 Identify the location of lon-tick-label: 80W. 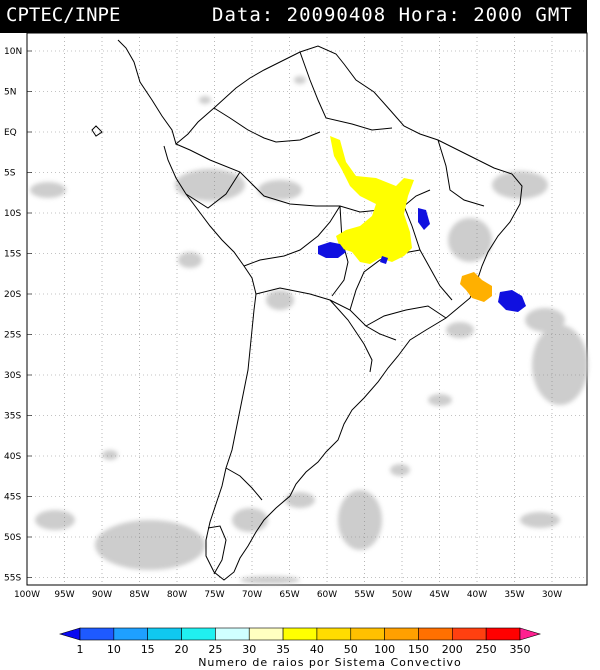
(177, 595).